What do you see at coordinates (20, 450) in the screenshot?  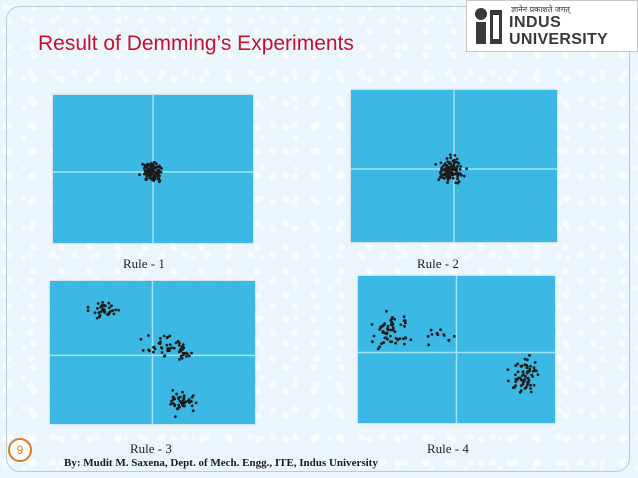 I see `page-number: 9` at bounding box center [20, 450].